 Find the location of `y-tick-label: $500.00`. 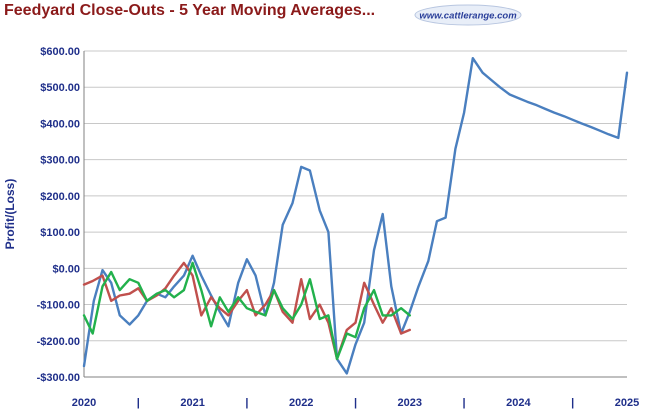

y-tick-label: $500.00 is located at coordinates (60, 88).